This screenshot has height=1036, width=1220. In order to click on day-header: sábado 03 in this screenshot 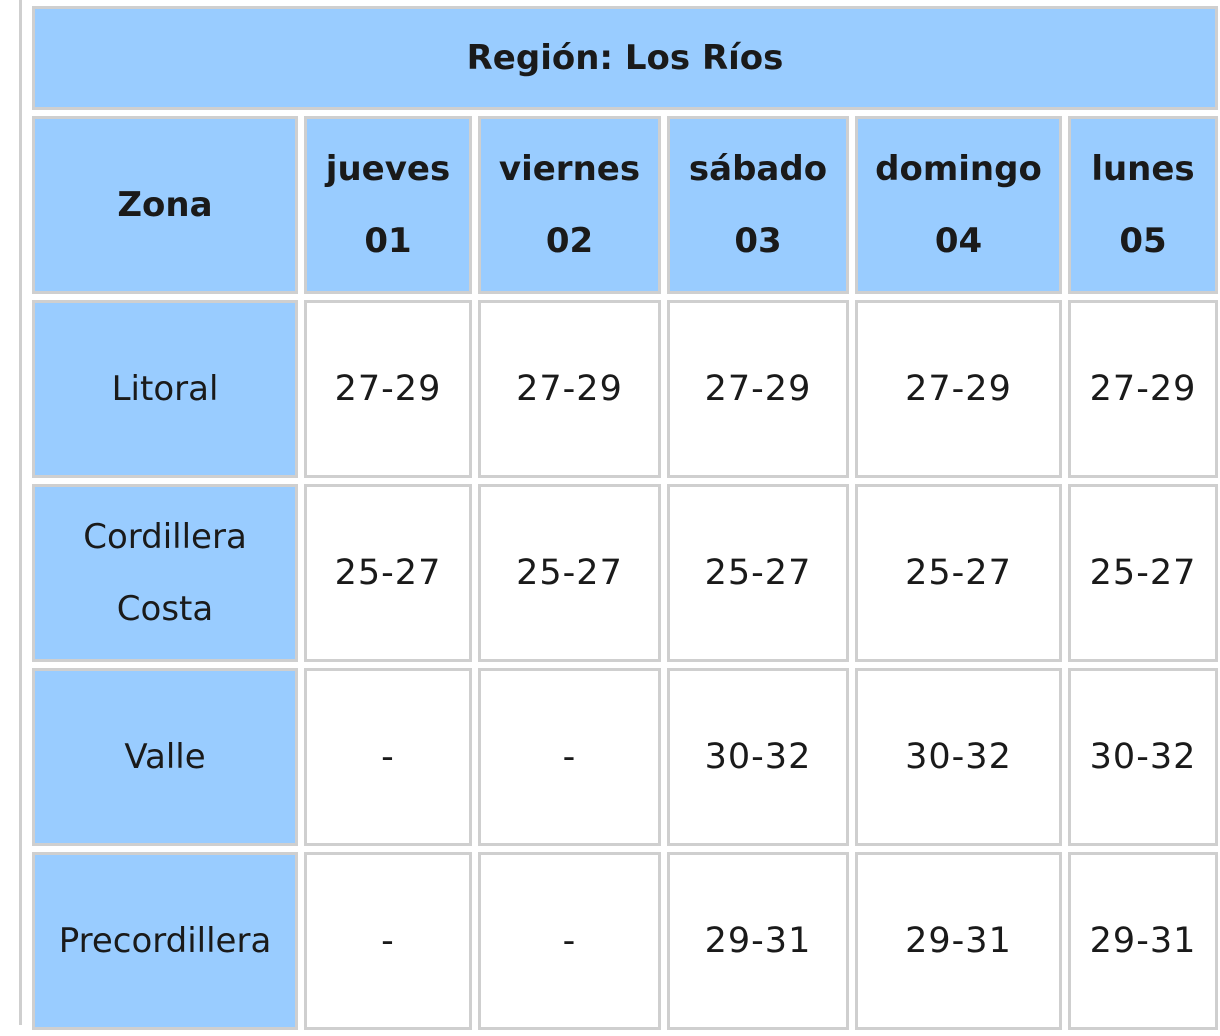, I will do `click(758, 205)`.